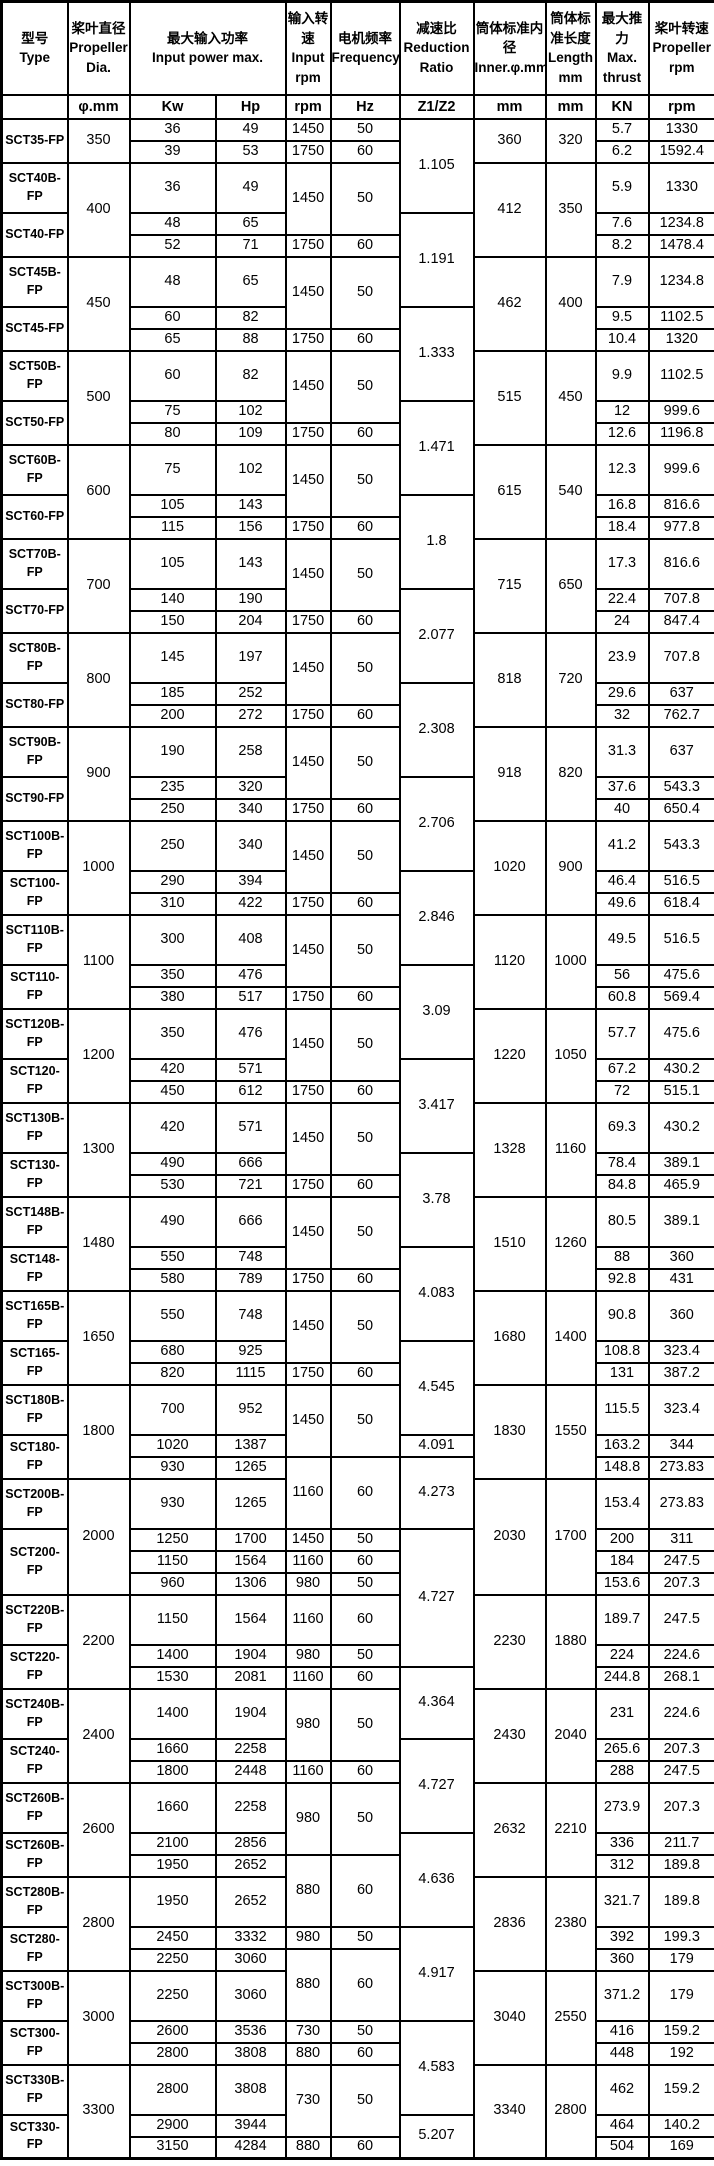 The width and height of the screenshot is (714, 2166). What do you see at coordinates (34, 48) in the screenshot?
I see `header-type: 型号 Type` at bounding box center [34, 48].